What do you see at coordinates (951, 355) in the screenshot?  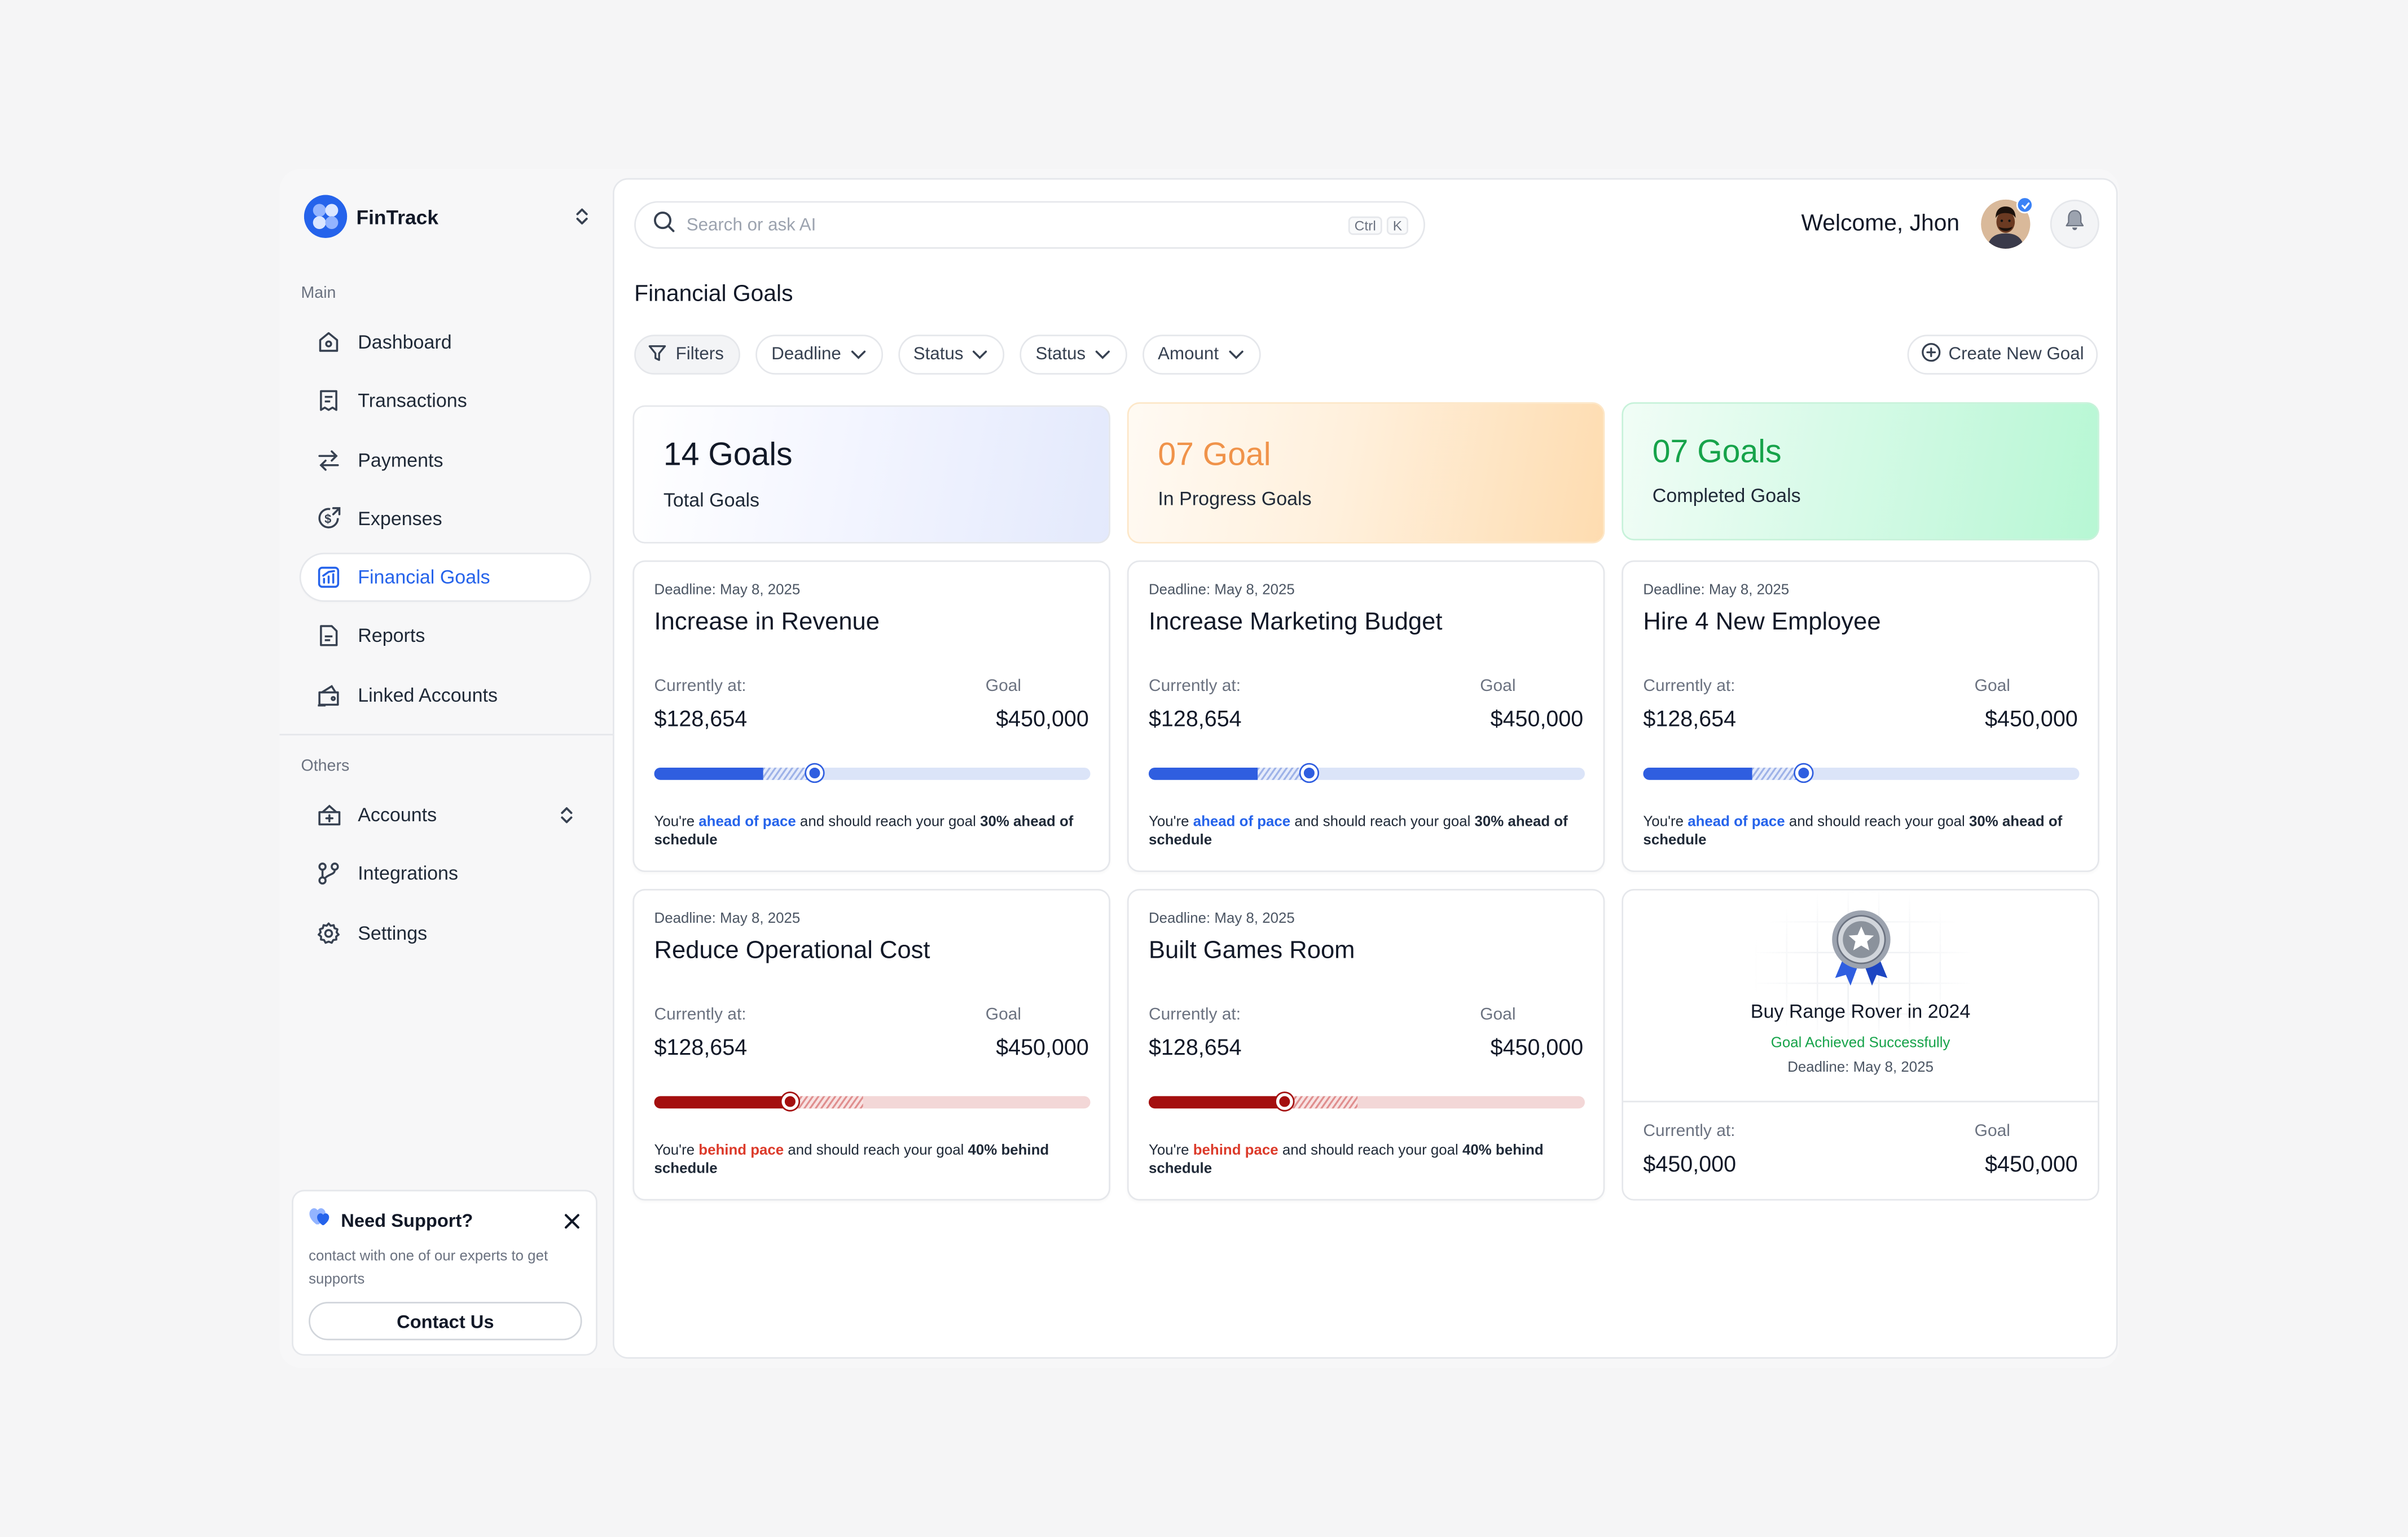 I see `status-filter: Status` at bounding box center [951, 355].